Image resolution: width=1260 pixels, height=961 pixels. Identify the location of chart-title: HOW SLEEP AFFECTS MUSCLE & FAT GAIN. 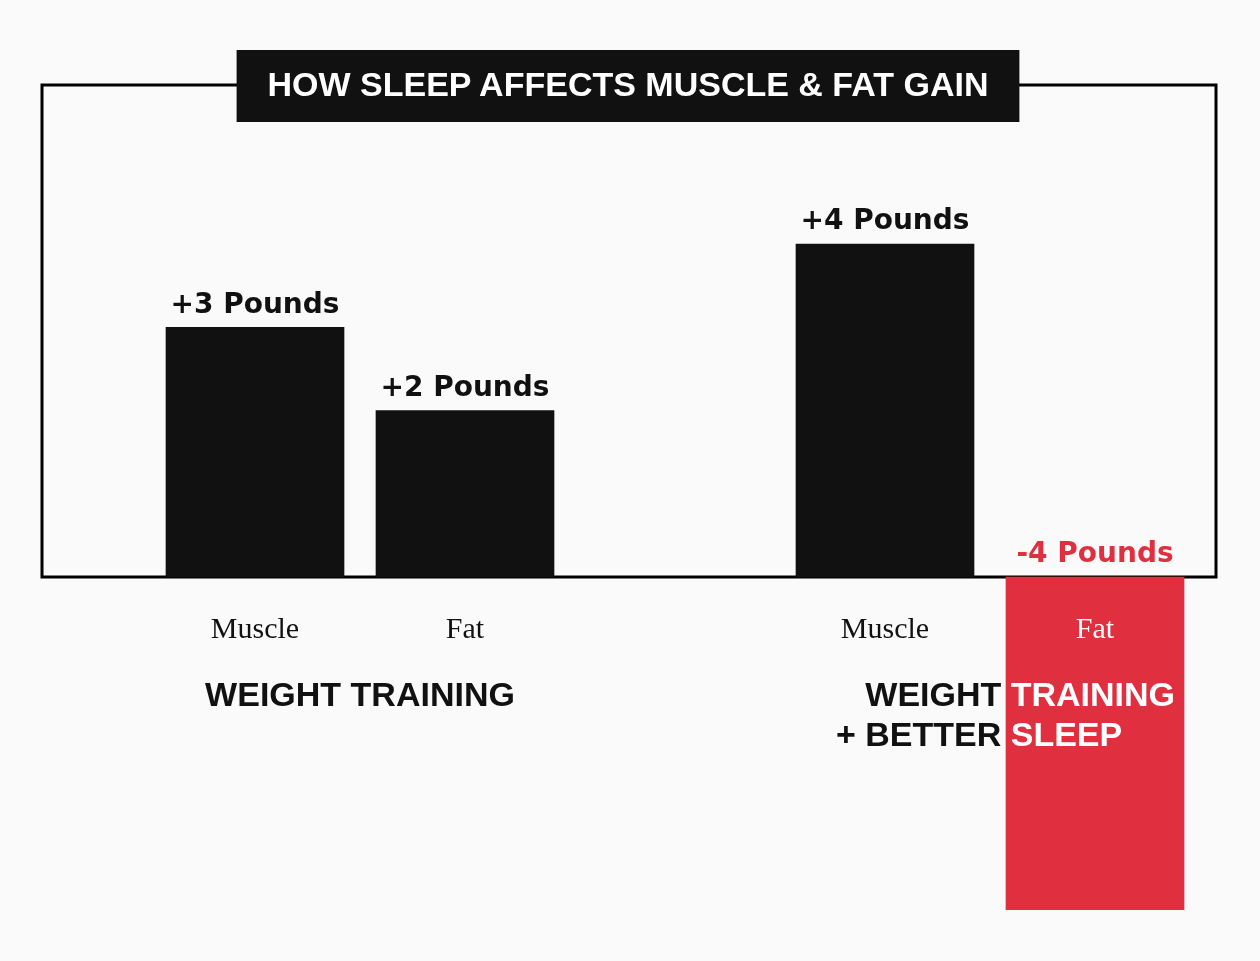
(628, 84).